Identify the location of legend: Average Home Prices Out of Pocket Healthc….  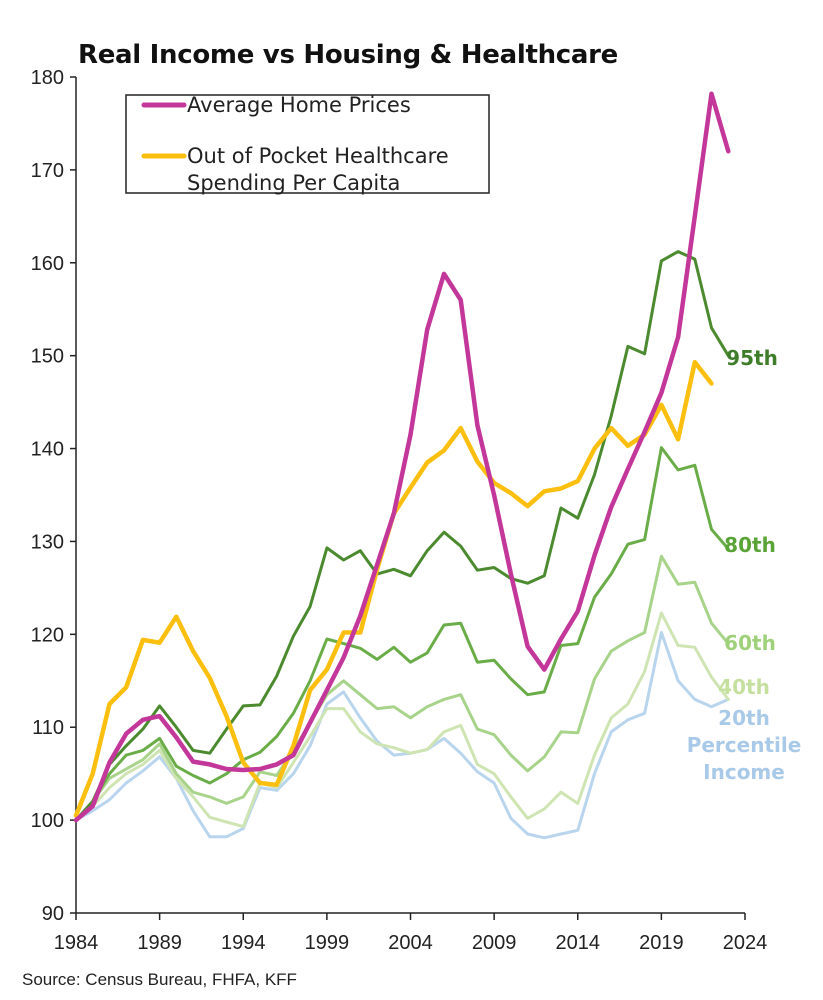
(307, 144).